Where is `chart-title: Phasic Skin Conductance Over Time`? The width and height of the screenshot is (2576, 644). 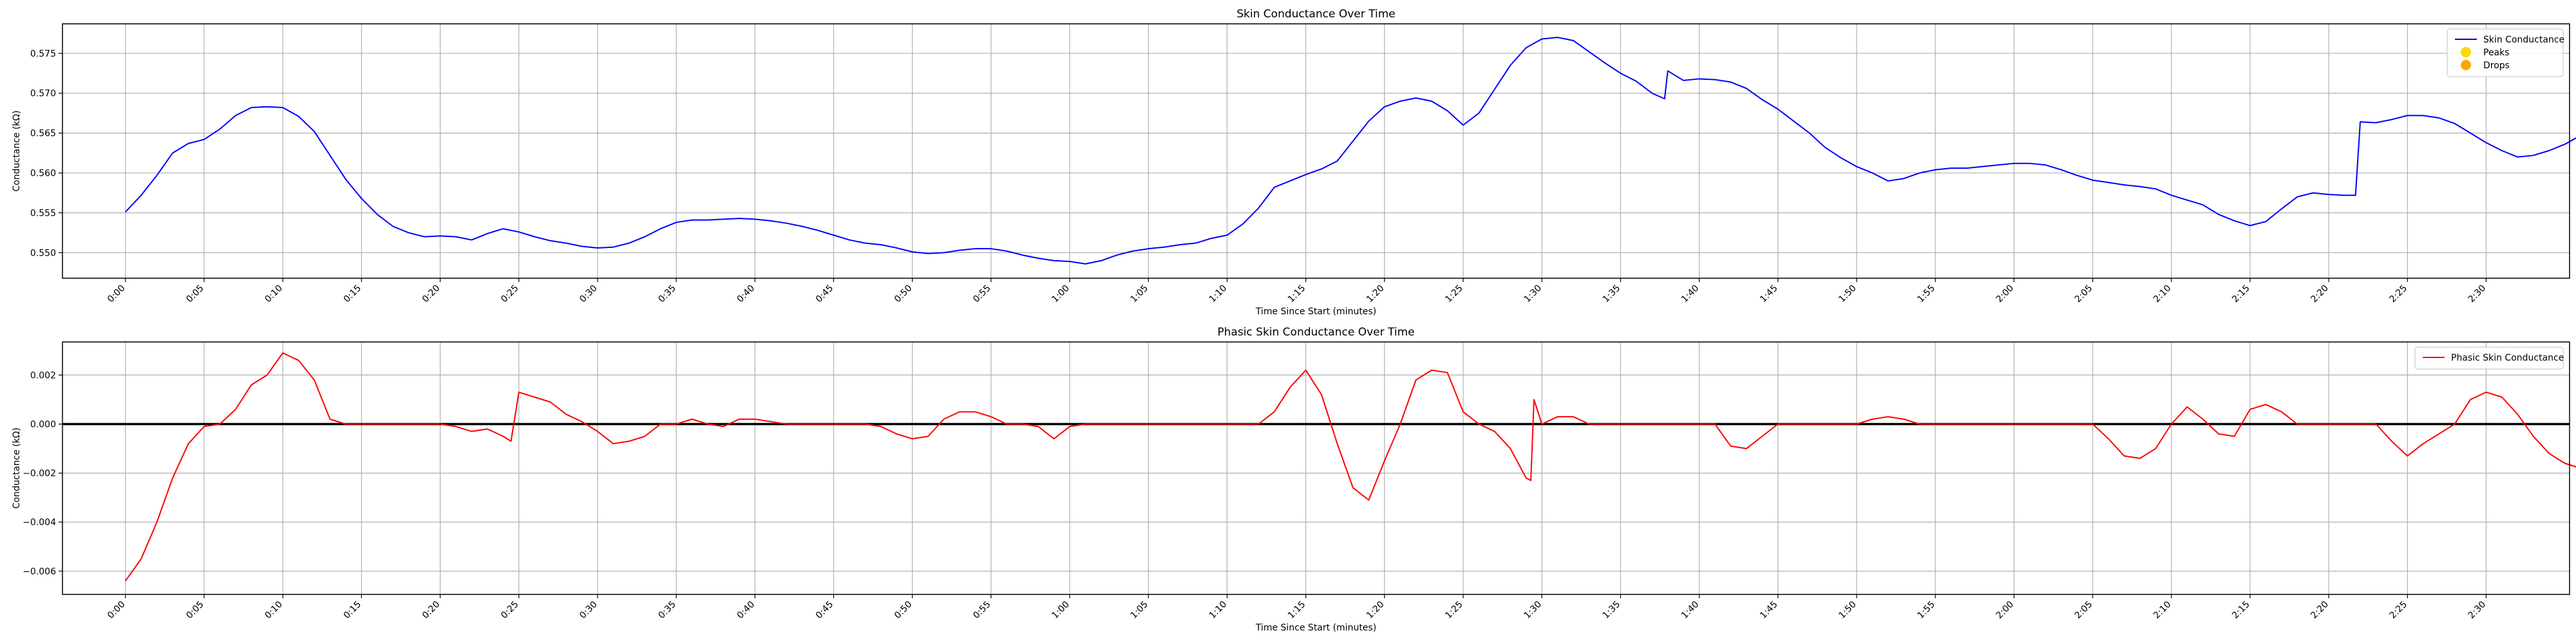
chart-title: Phasic Skin Conductance Over Time is located at coordinates (1316, 333).